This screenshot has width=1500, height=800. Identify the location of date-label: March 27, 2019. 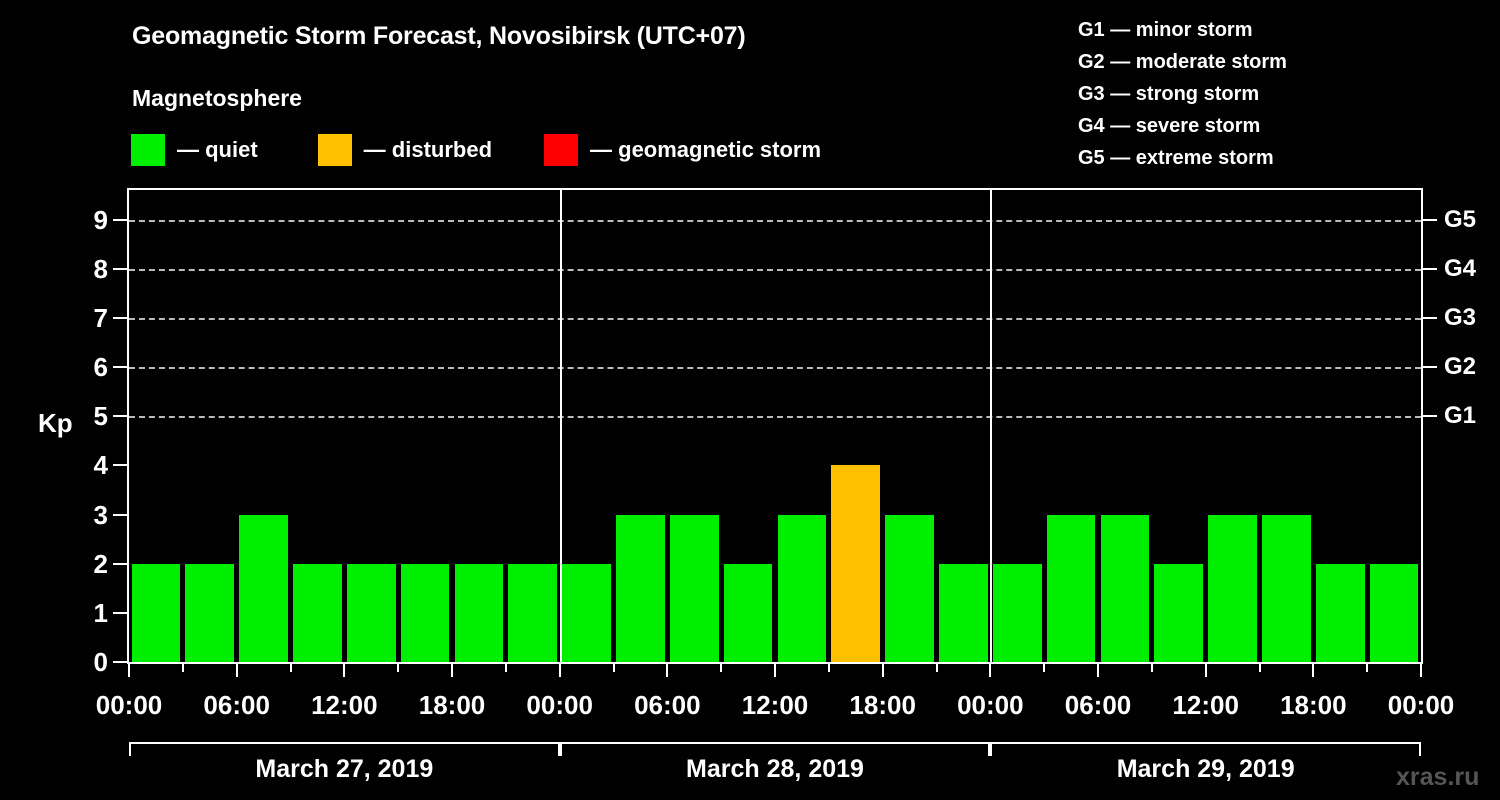
(344, 769).